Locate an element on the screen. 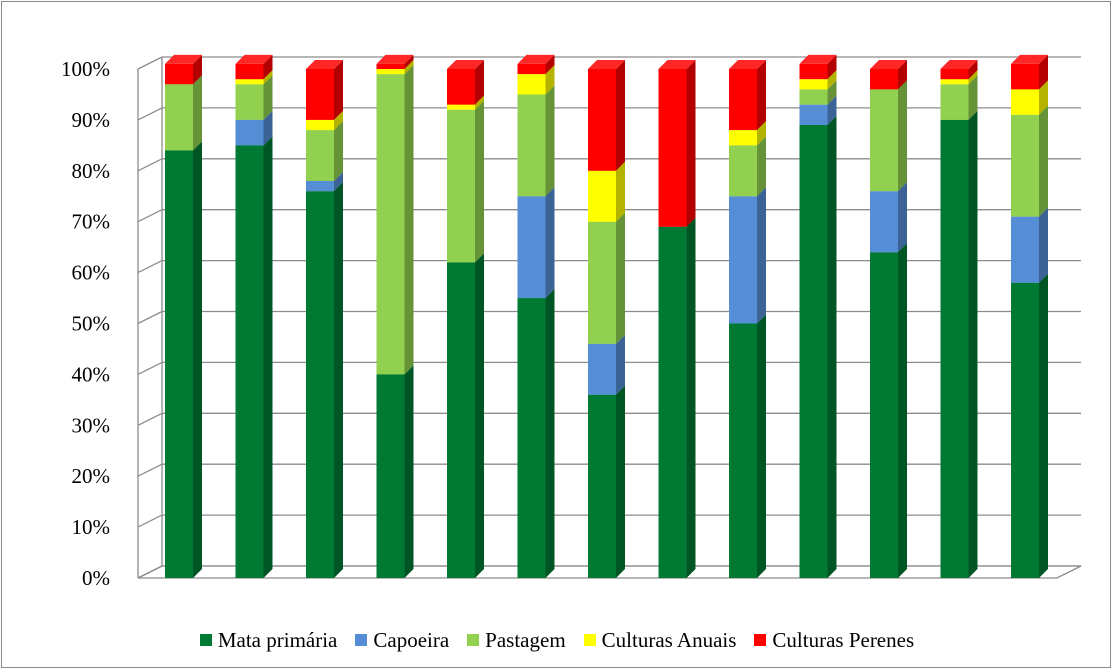 Image resolution: width=1114 pixels, height=671 pixels. legend-label: Culturas Anuais is located at coordinates (669, 639).